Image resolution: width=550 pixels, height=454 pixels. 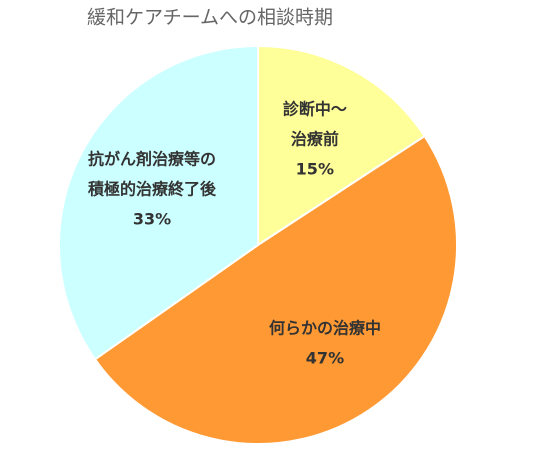 I want to click on value-label: 33%, so click(x=152, y=218).